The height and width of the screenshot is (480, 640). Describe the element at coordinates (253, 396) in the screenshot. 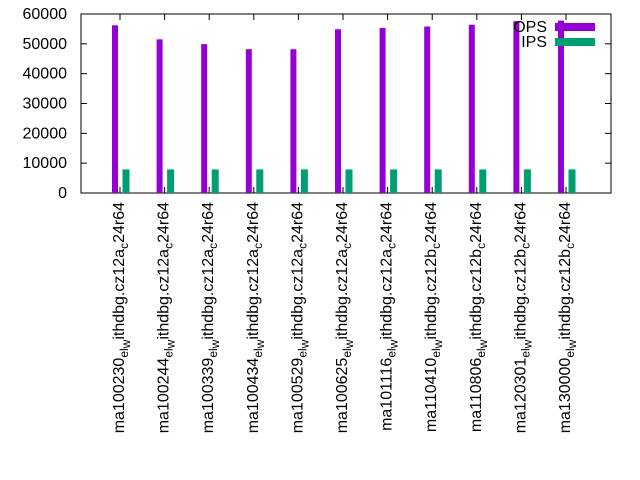

I see `x-tick-label-part: ma100434` at that location.